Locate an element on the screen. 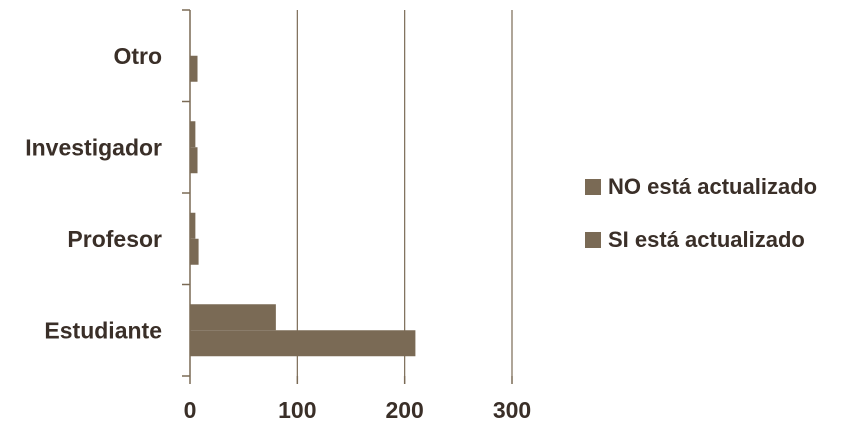 This screenshot has height=431, width=857. category-label-profesor: Profesor is located at coordinates (114, 239).